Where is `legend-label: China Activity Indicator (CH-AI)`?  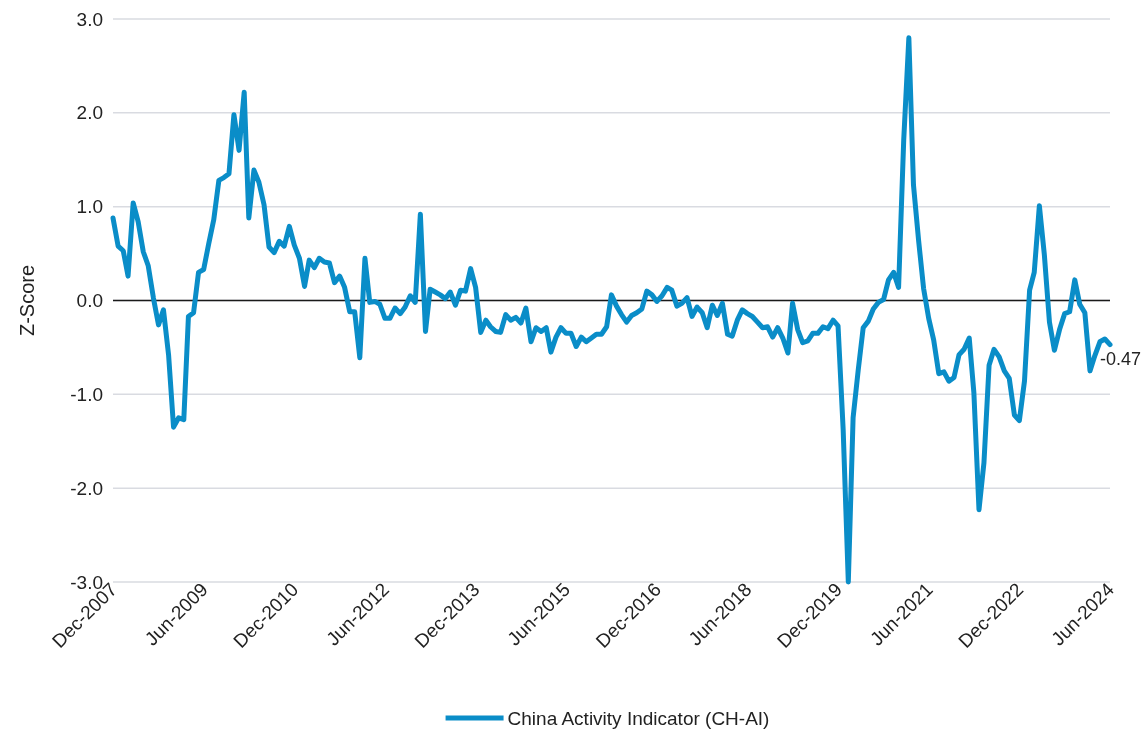 legend-label: China Activity Indicator (CH-AI) is located at coordinates (638, 718).